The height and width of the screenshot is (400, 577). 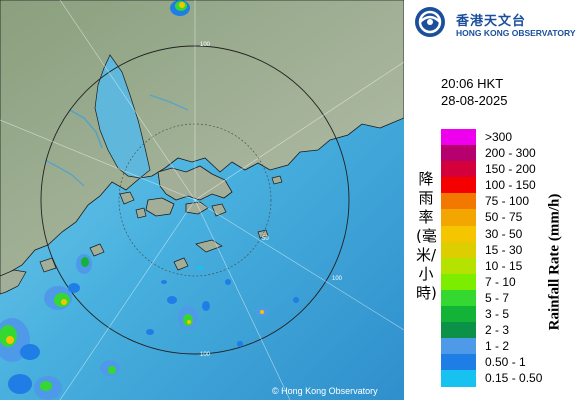 I want to click on observatory-logo: 香港天文台 HONG KONG OBSERVATORY, so click(x=495, y=26).